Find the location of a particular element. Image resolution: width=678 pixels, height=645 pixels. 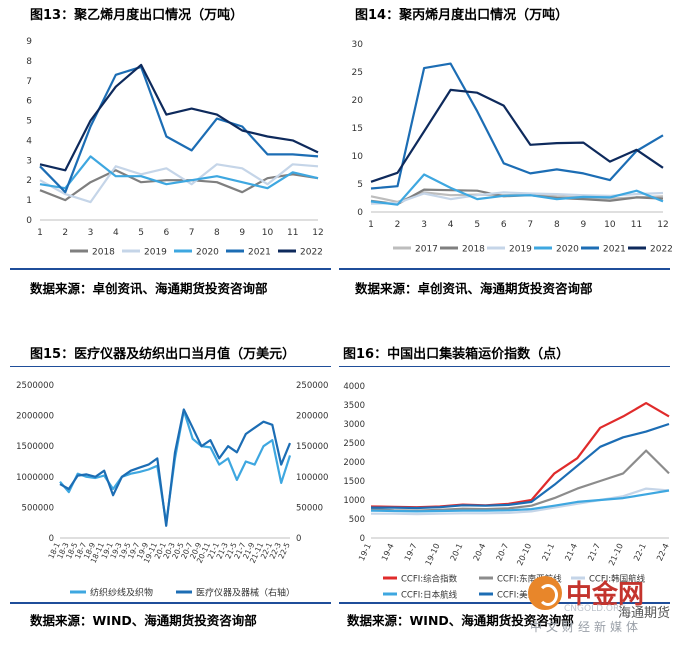

series-line-2020 is located at coordinates (517, 189).